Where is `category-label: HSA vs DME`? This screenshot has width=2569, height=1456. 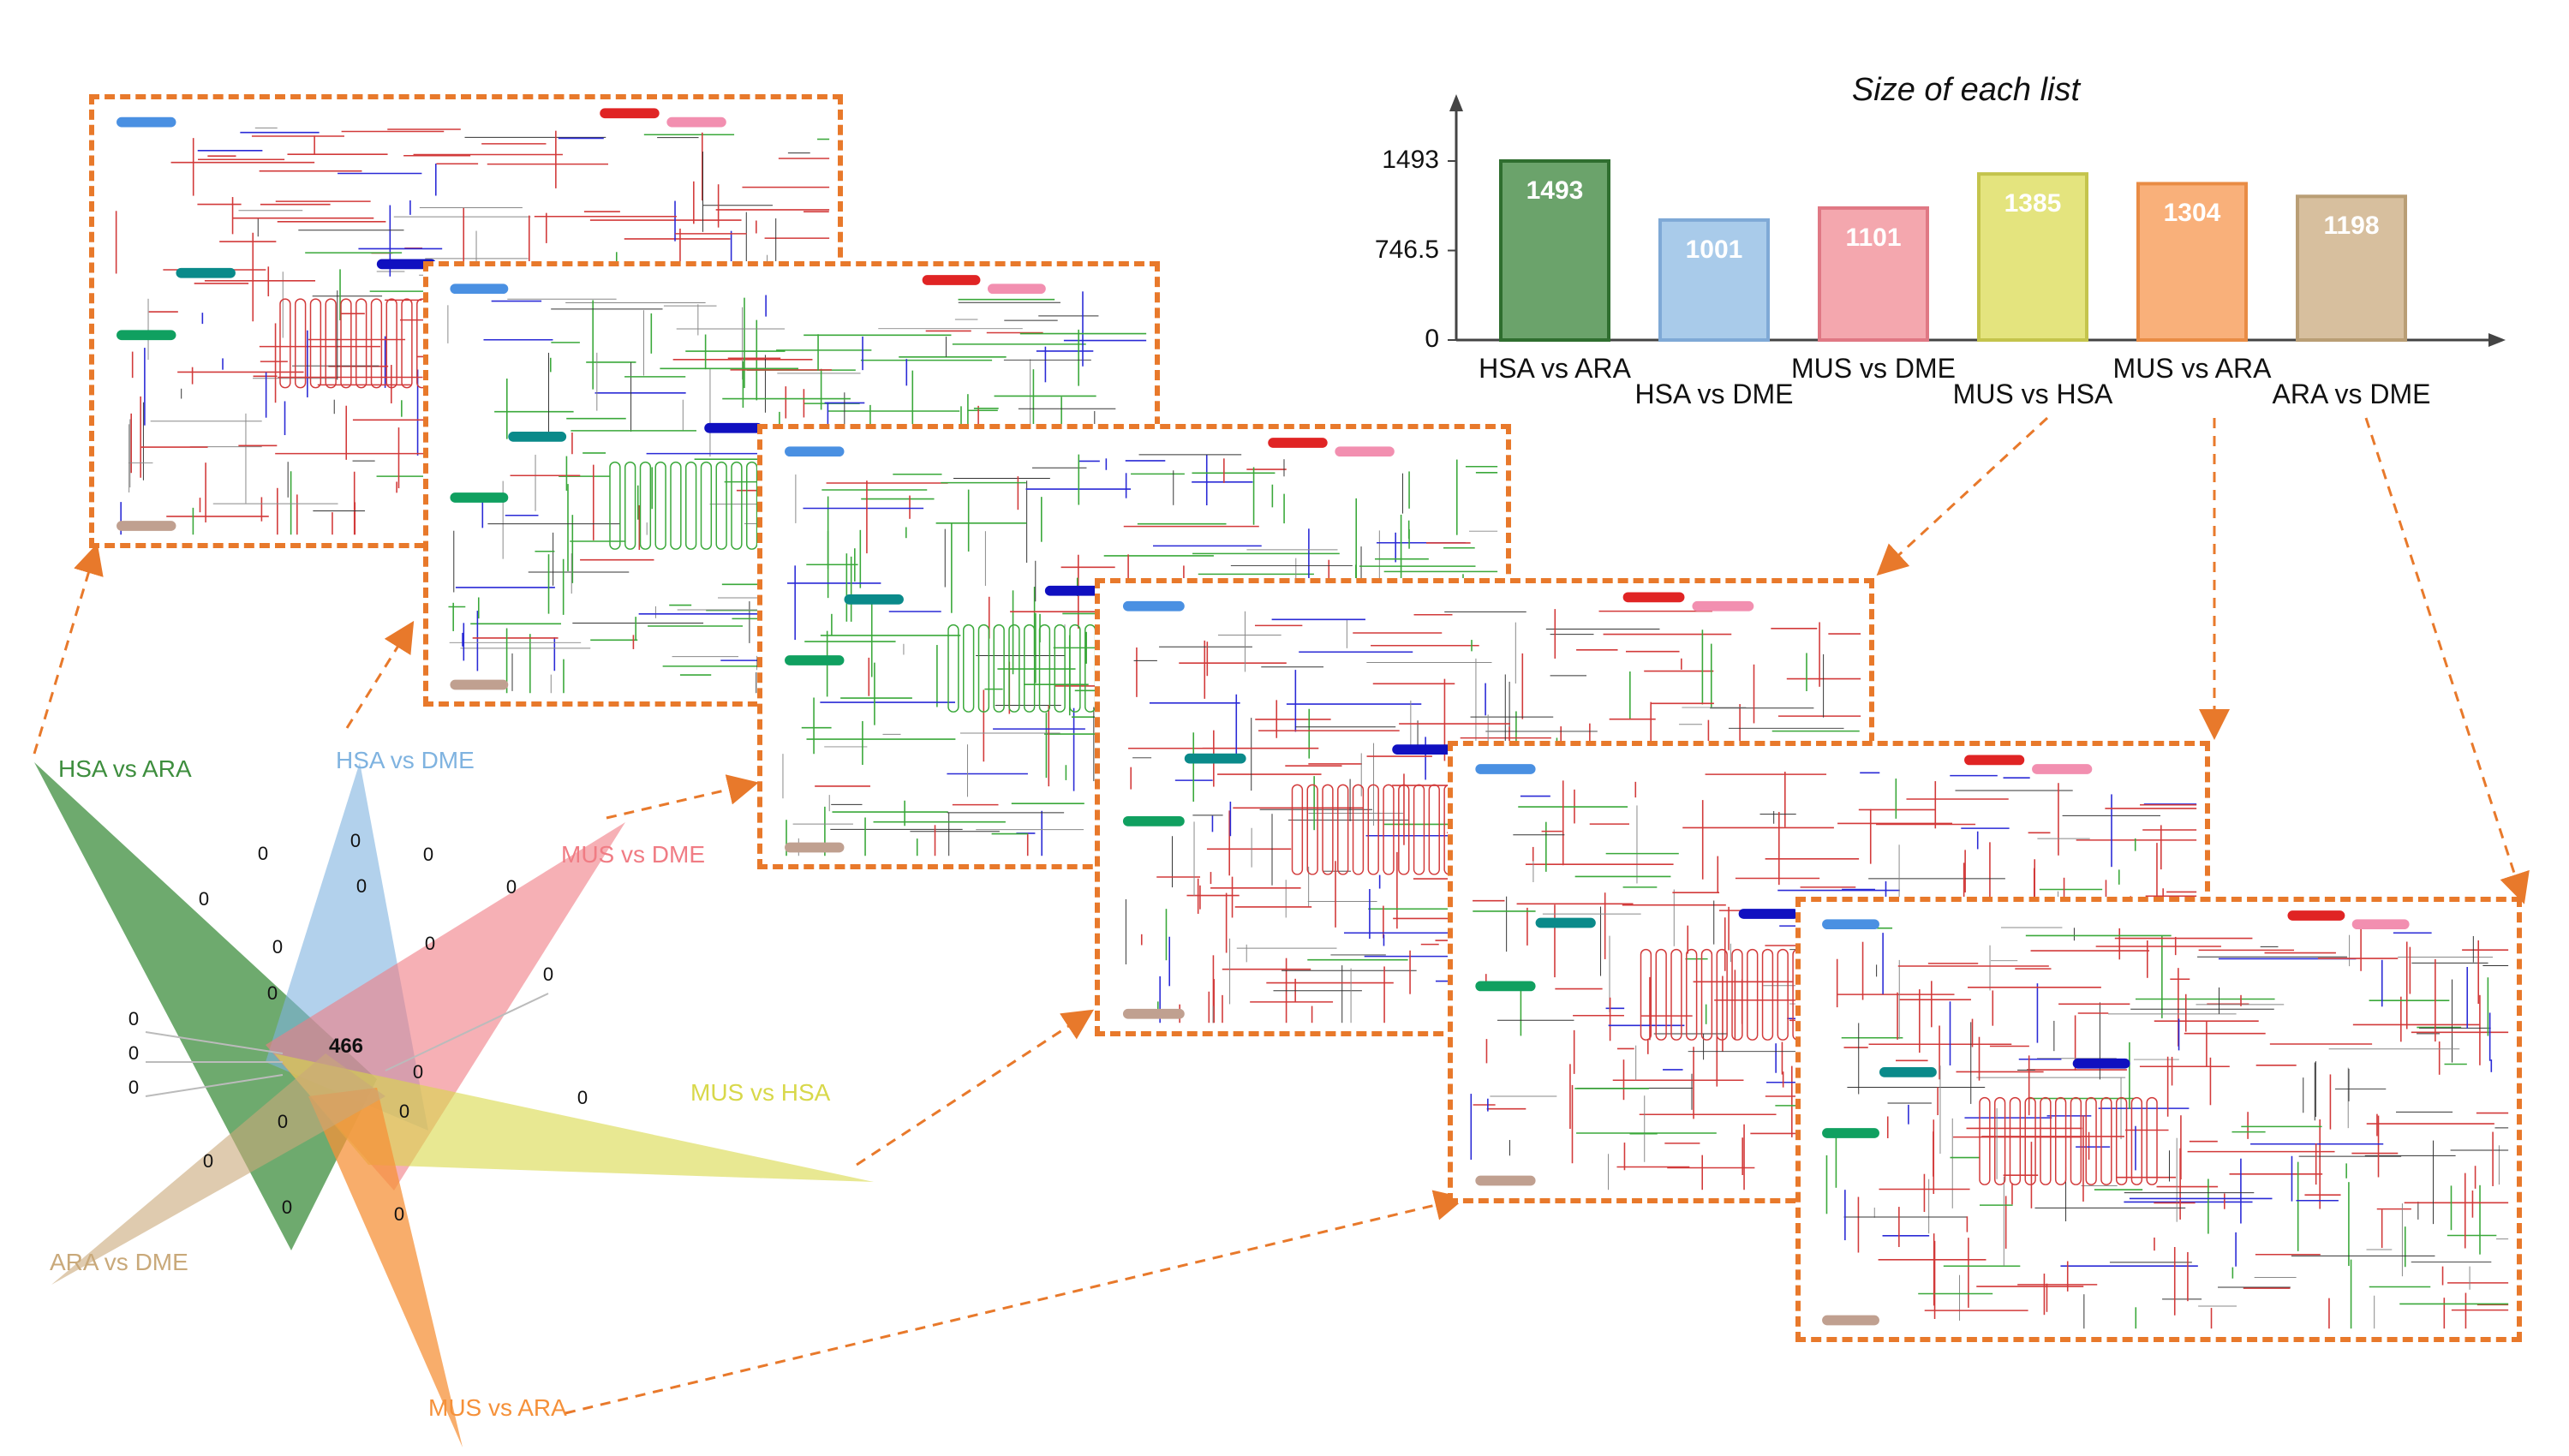 category-label: HSA vs DME is located at coordinates (1714, 394).